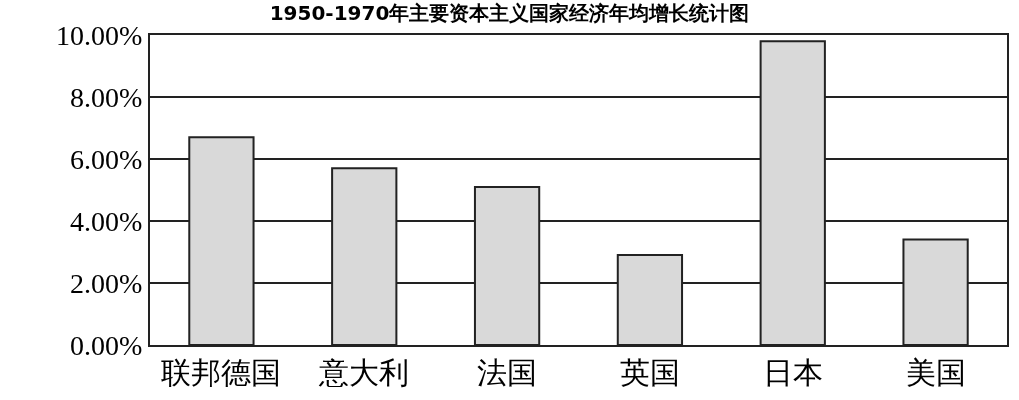  What do you see at coordinates (221, 372) in the screenshot?
I see `x-tick-label: 联邦德国` at bounding box center [221, 372].